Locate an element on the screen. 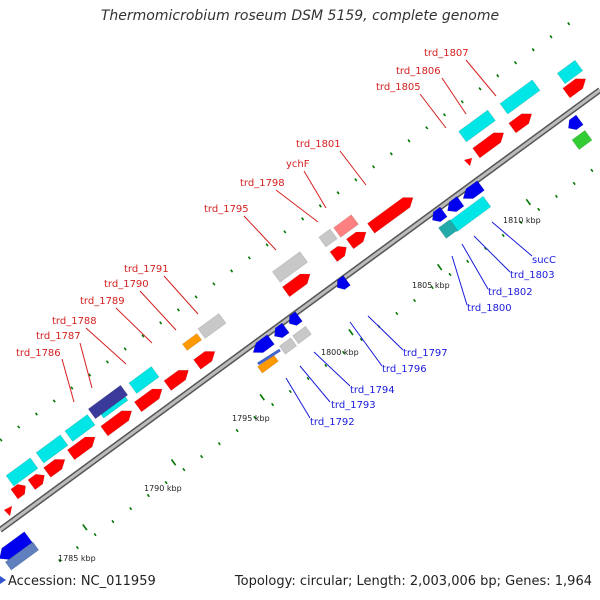  kbp-label: 1790 kbp is located at coordinates (163, 488).